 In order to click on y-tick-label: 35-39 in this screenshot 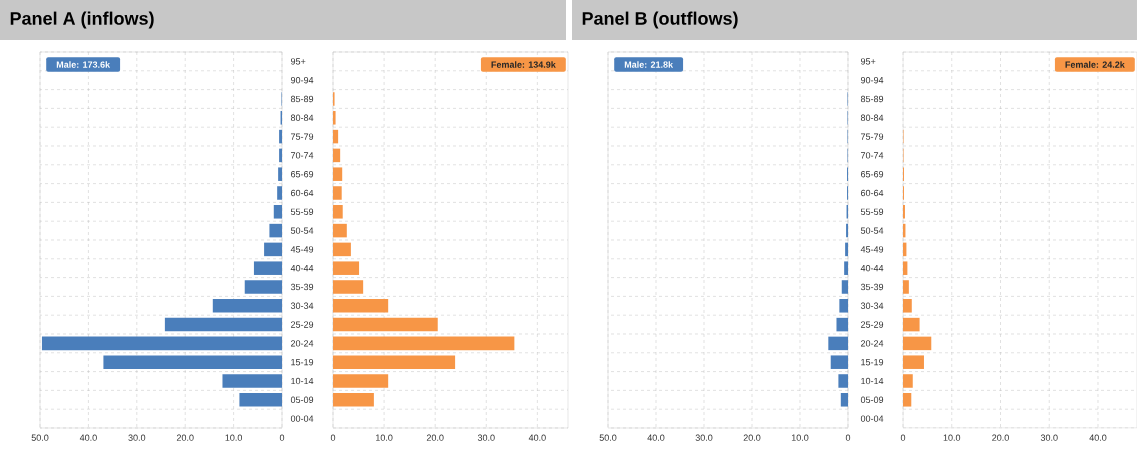, I will do `click(872, 287)`.